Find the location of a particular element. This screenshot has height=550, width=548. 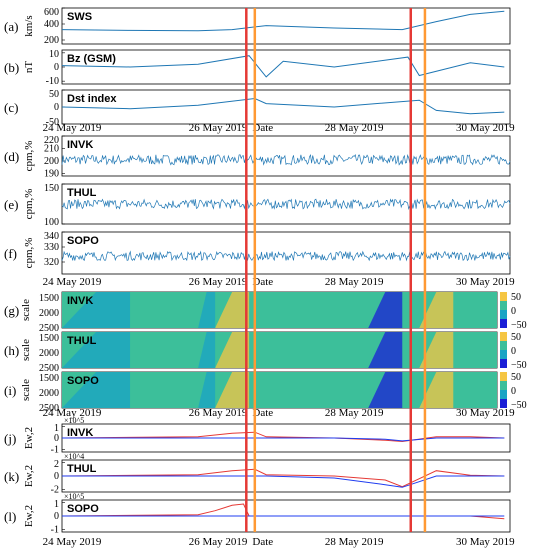

panel-label: (g) is located at coordinates (11, 310).